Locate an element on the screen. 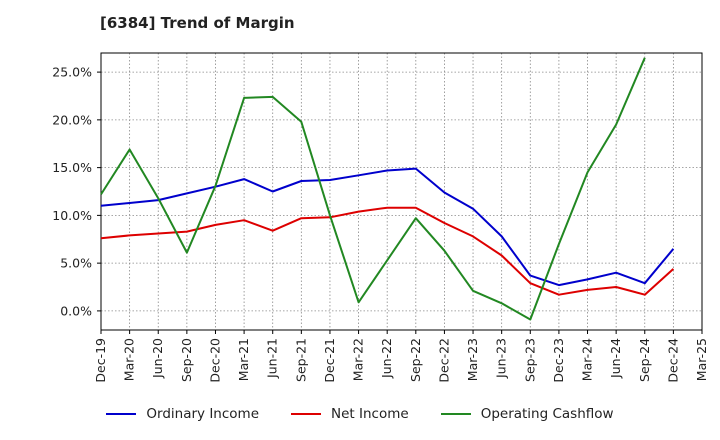 This screenshot has width=720, height=440. x-tick-label: Sep-22 is located at coordinates (415, 360).